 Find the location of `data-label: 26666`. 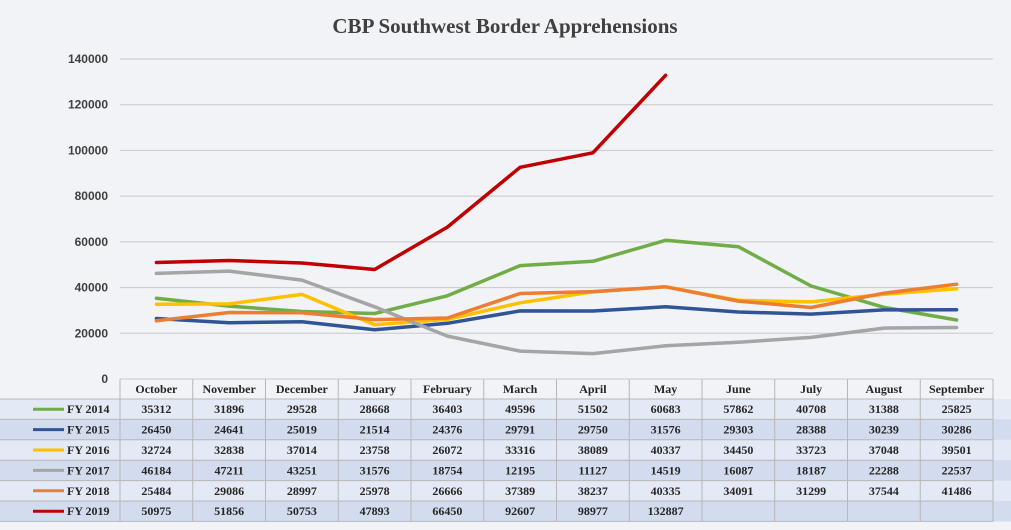

data-label: 26666 is located at coordinates (447, 491).